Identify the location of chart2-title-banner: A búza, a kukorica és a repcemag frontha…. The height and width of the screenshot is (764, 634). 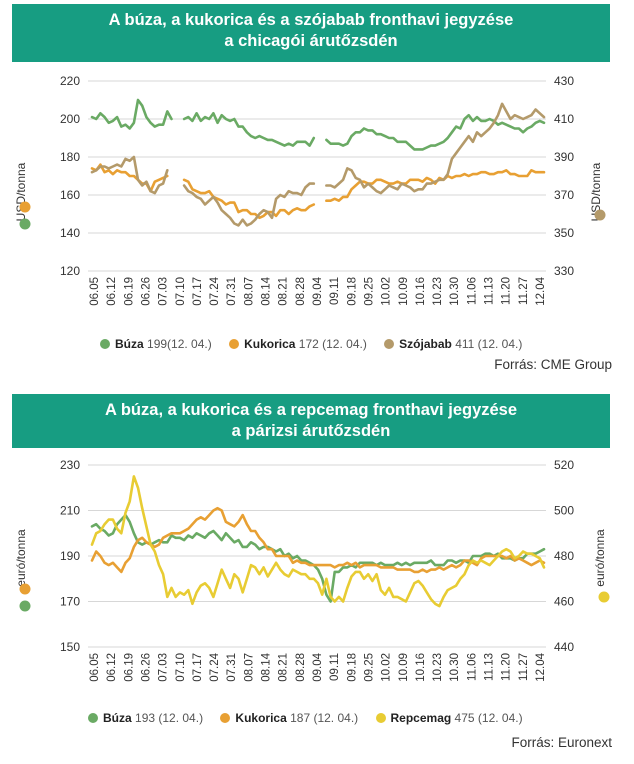
(311, 421).